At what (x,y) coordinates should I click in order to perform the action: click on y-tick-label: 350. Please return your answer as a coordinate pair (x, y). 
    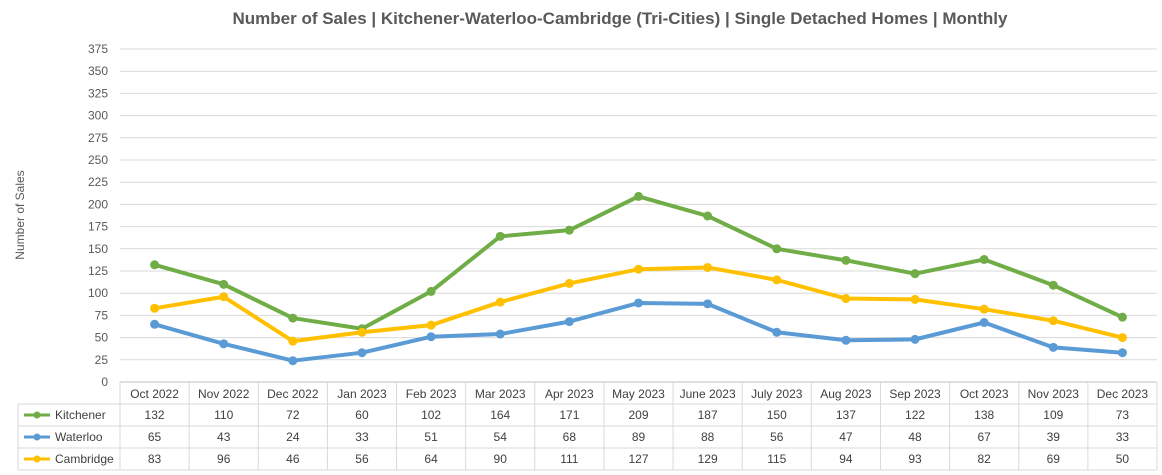
    Looking at the image, I should click on (98, 71).